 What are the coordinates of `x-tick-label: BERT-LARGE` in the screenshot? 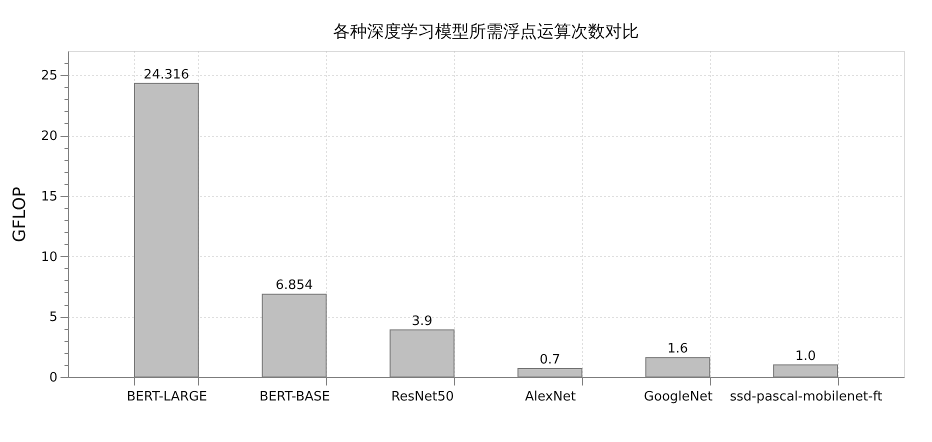 It's located at (167, 397).